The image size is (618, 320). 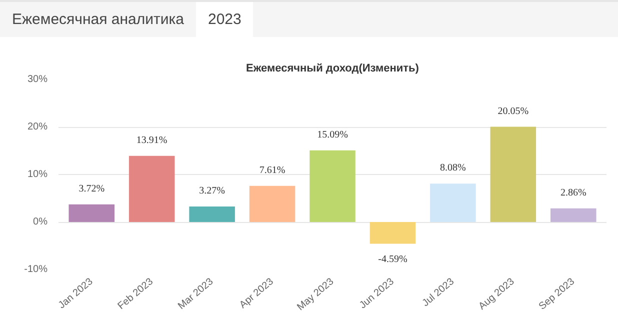 What do you see at coordinates (513, 111) in the screenshot?
I see `data-label: 20.05%` at bounding box center [513, 111].